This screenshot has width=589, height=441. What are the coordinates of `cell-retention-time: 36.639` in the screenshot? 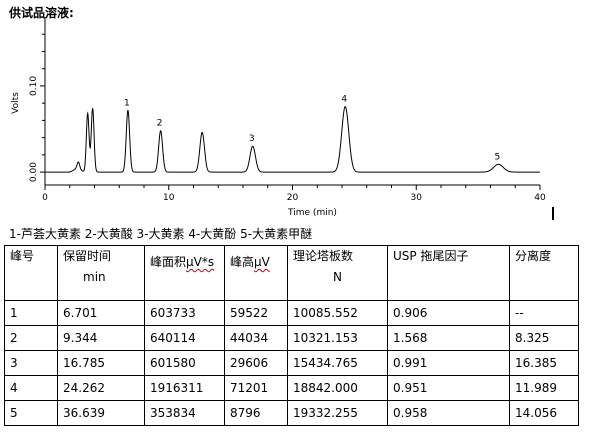 It's located at (101, 413).